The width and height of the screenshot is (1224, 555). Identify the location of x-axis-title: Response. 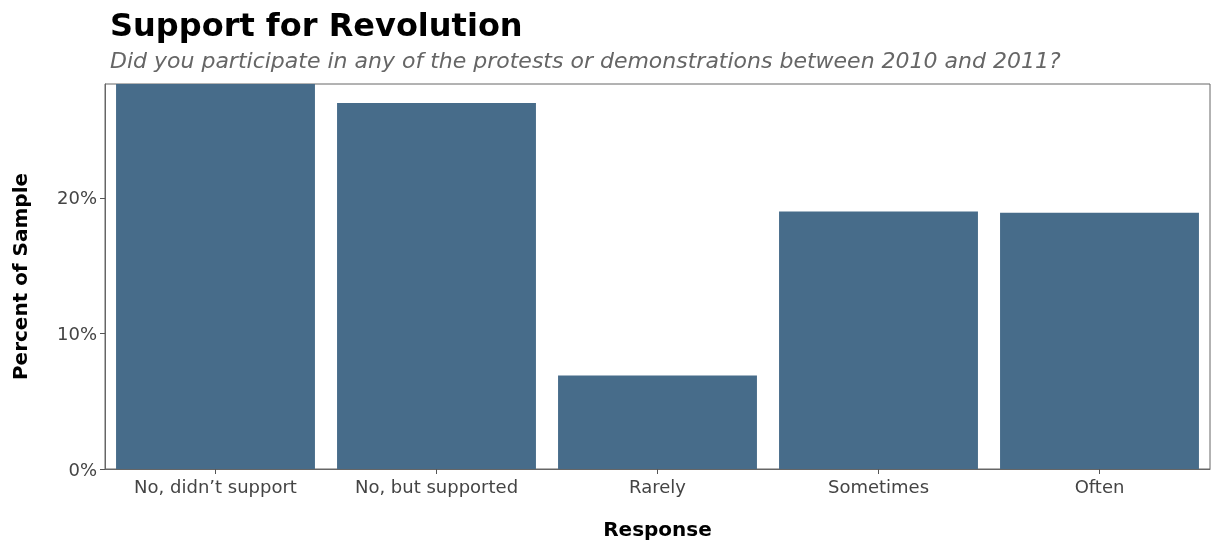
(657, 529).